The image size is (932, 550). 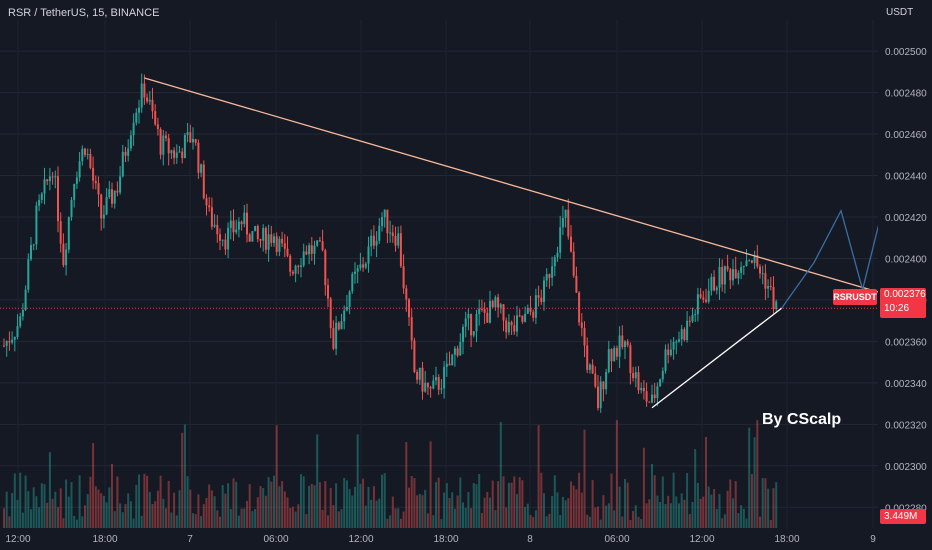 What do you see at coordinates (275, 539) in the screenshot?
I see `x-tick-label: 06:00` at bounding box center [275, 539].